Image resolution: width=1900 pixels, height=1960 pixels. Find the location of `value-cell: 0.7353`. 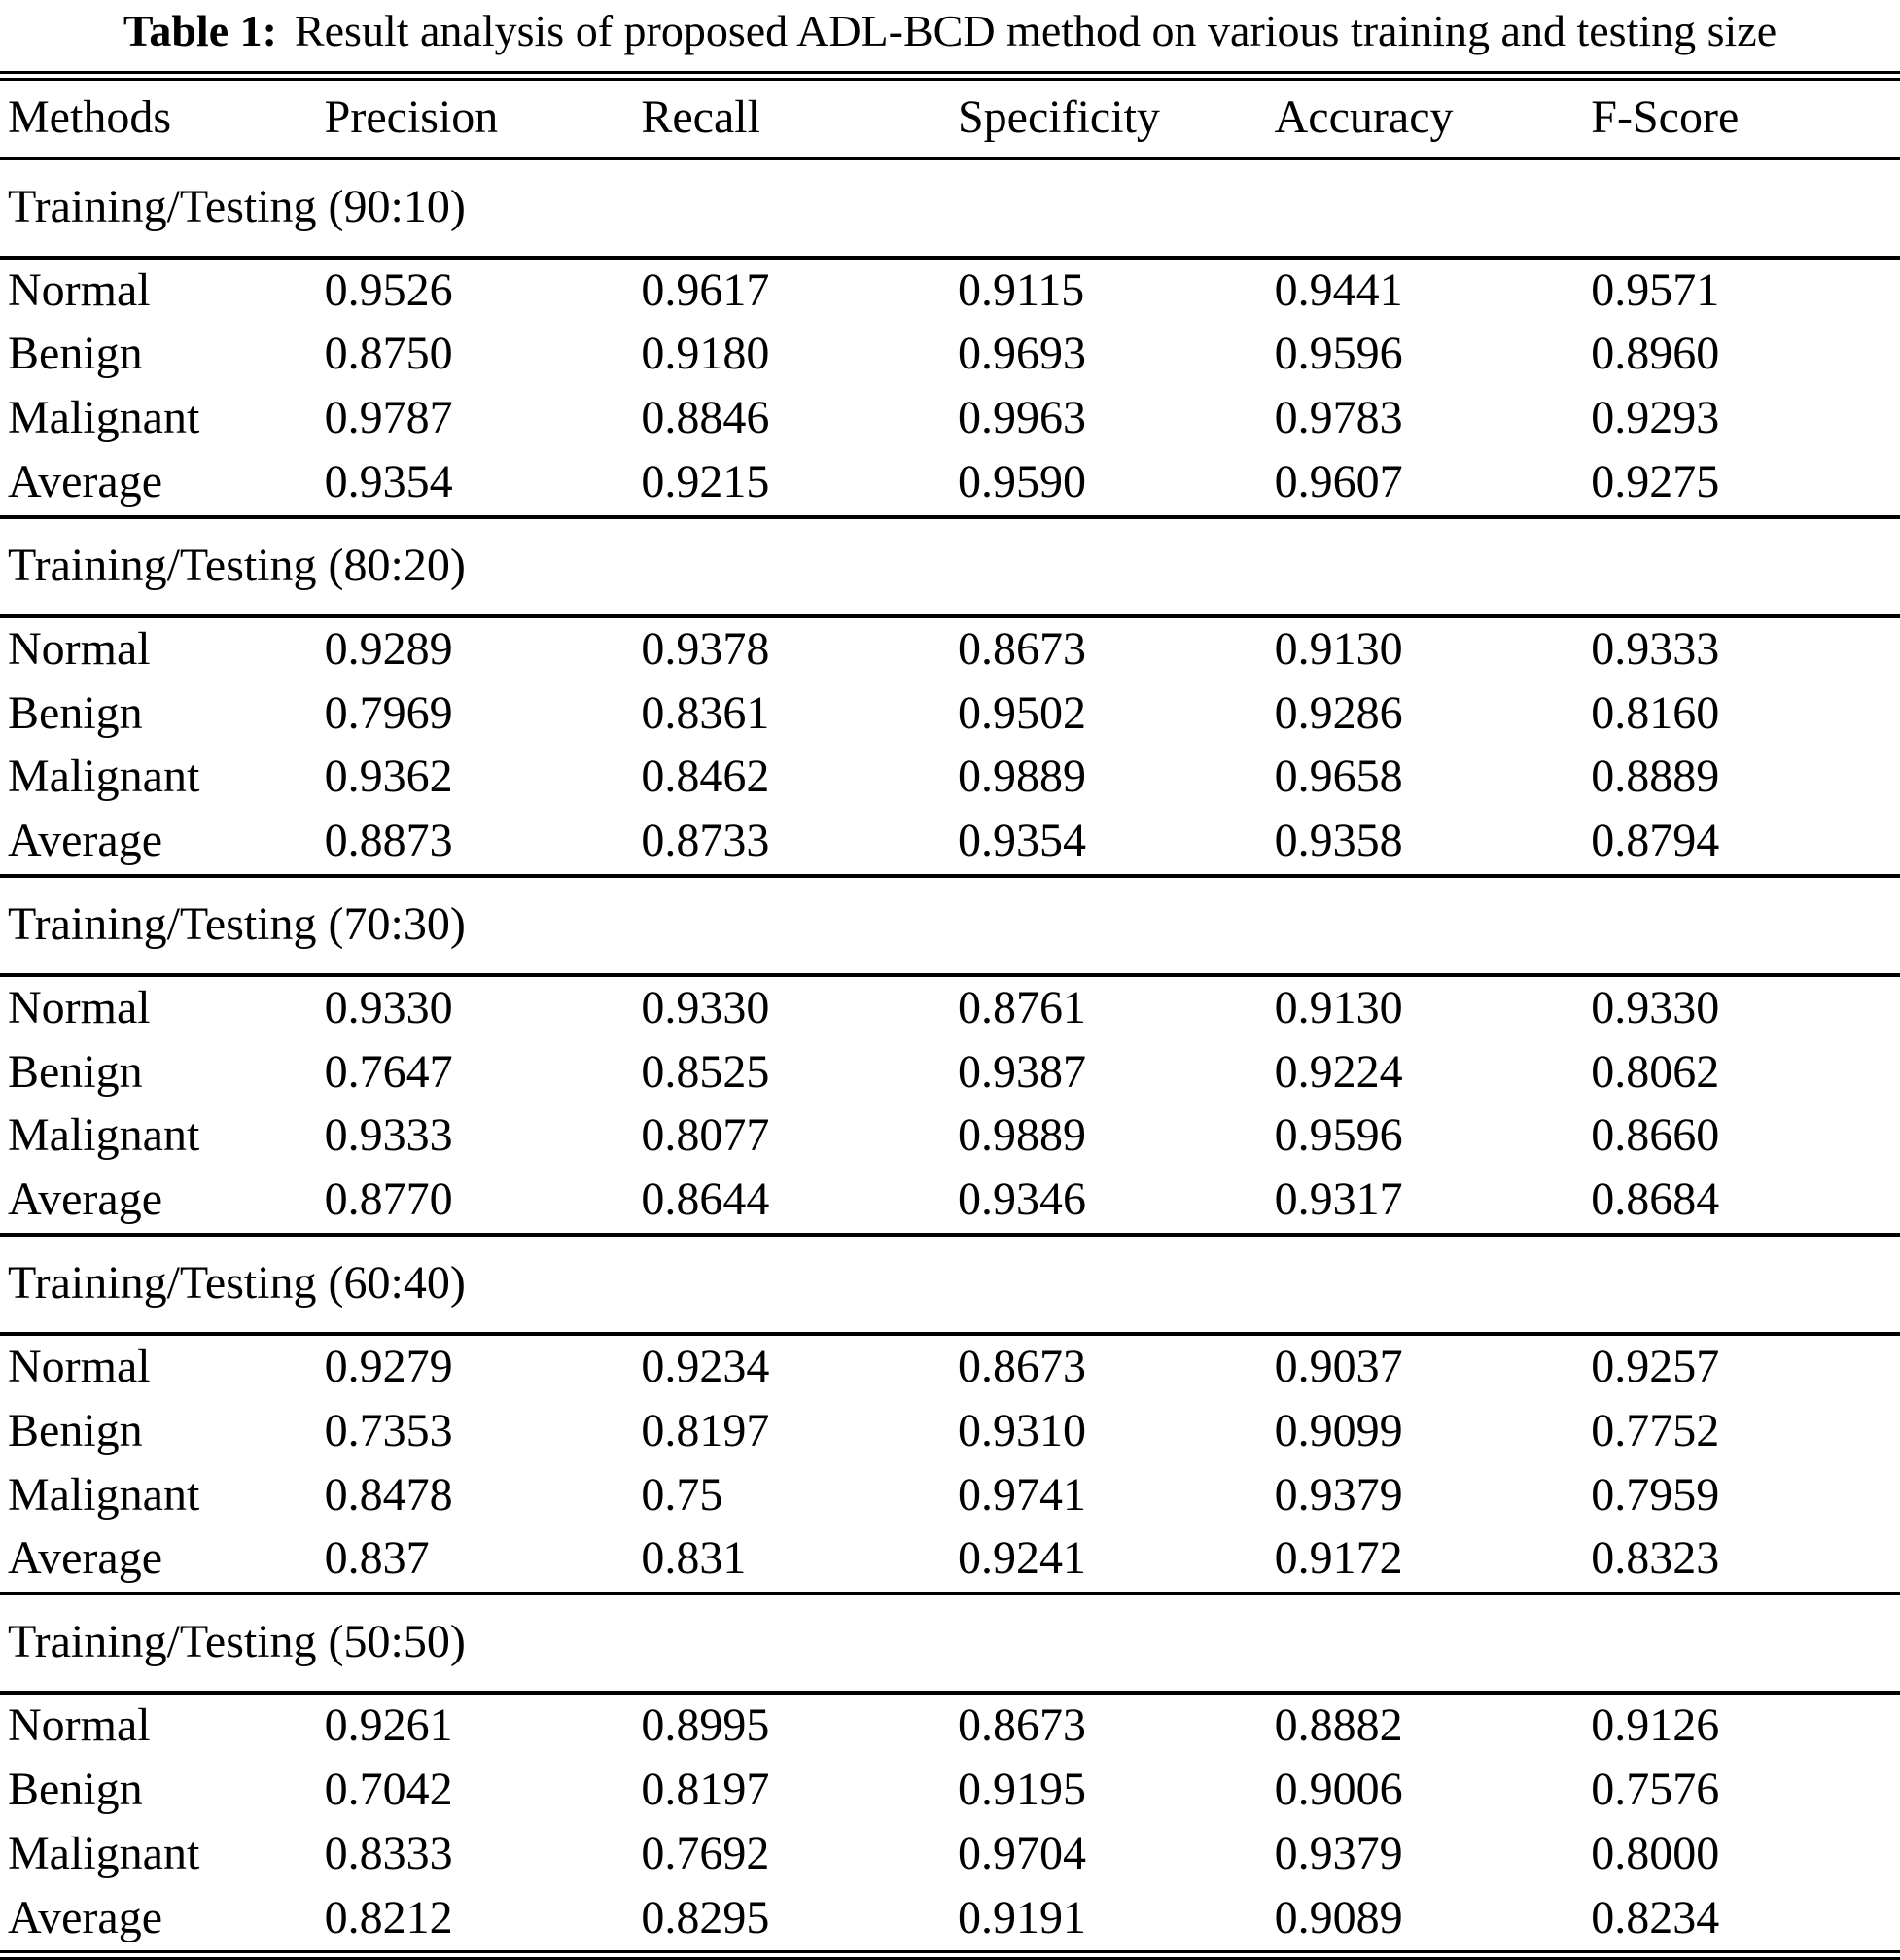

value-cell: 0.7353 is located at coordinates (388, 1430).